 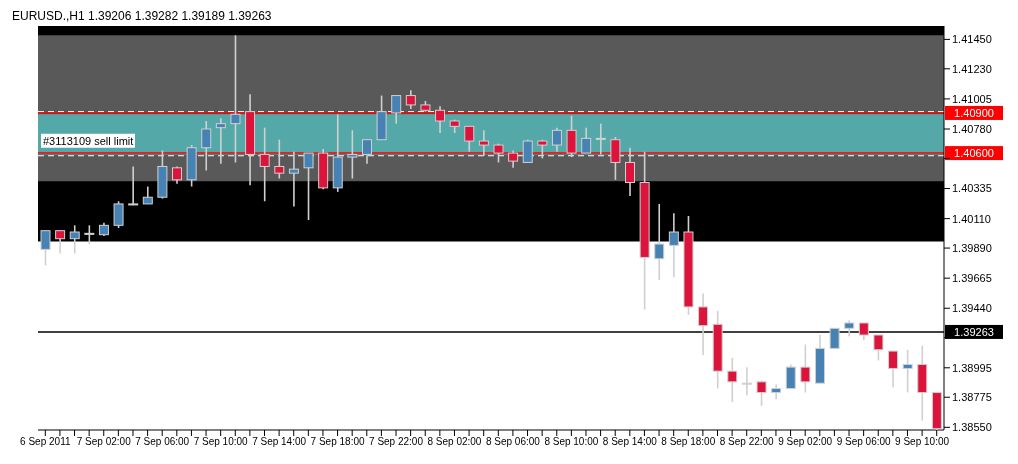 I want to click on y-tick-label: 1.40110, so click(x=971, y=218).